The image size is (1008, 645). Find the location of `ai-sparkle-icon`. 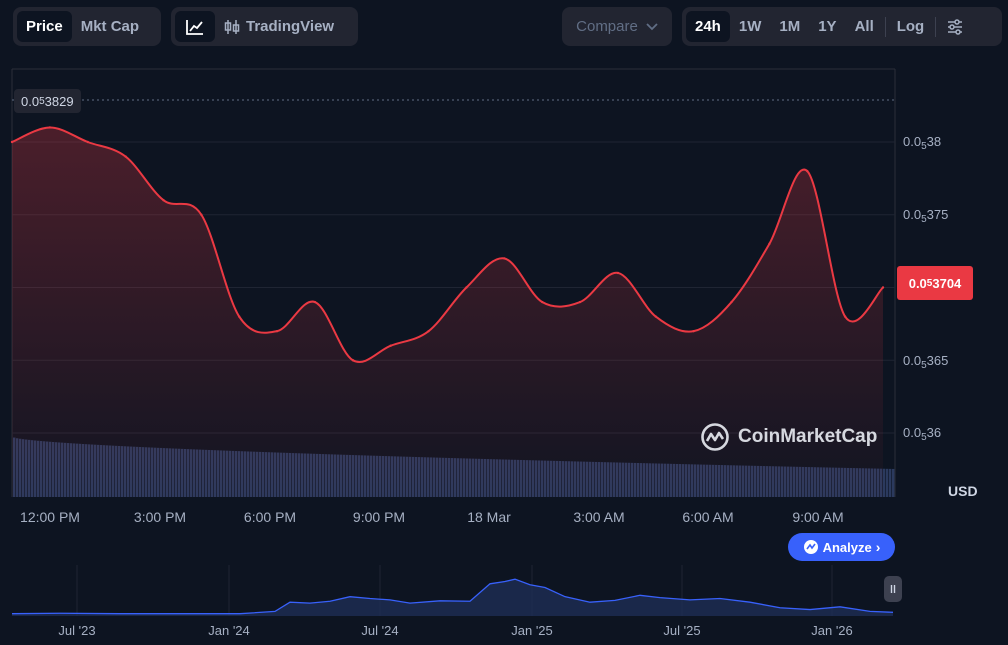

ai-sparkle-icon is located at coordinates (810, 547).